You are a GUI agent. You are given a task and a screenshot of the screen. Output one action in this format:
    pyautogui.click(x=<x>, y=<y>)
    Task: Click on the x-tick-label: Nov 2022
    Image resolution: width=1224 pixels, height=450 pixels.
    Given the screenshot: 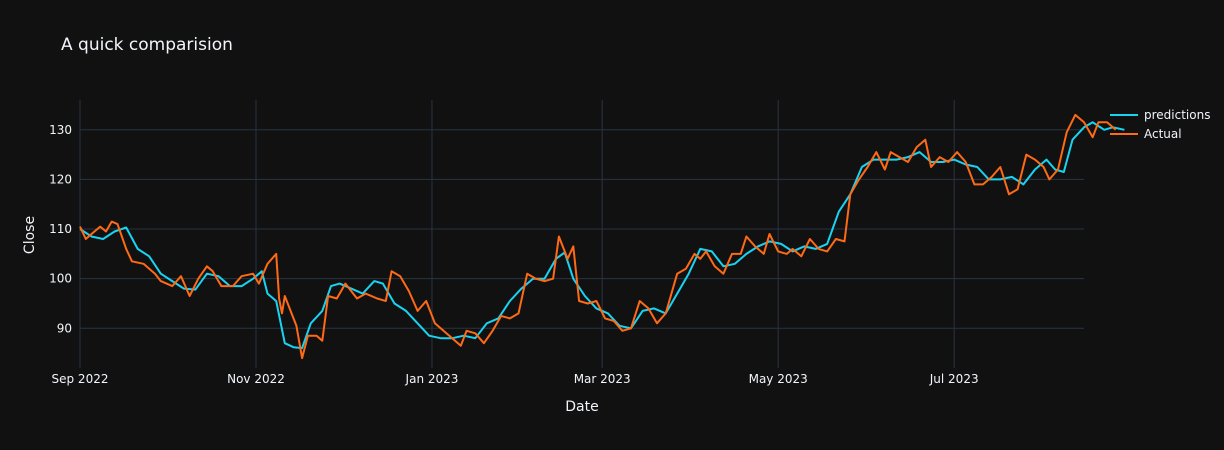 What is the action you would take?
    pyautogui.click(x=256, y=379)
    